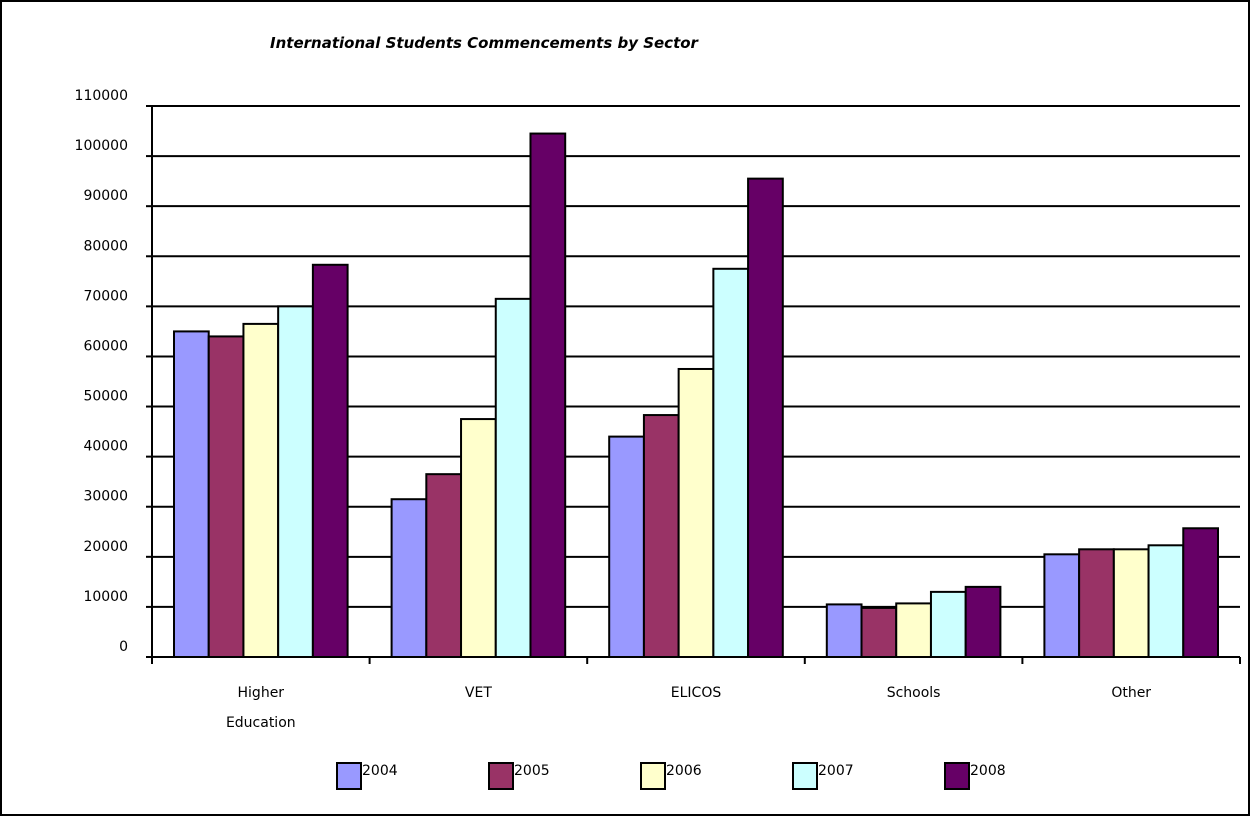 The height and width of the screenshot is (816, 1250). I want to click on x-category-label: Education, so click(261, 723).